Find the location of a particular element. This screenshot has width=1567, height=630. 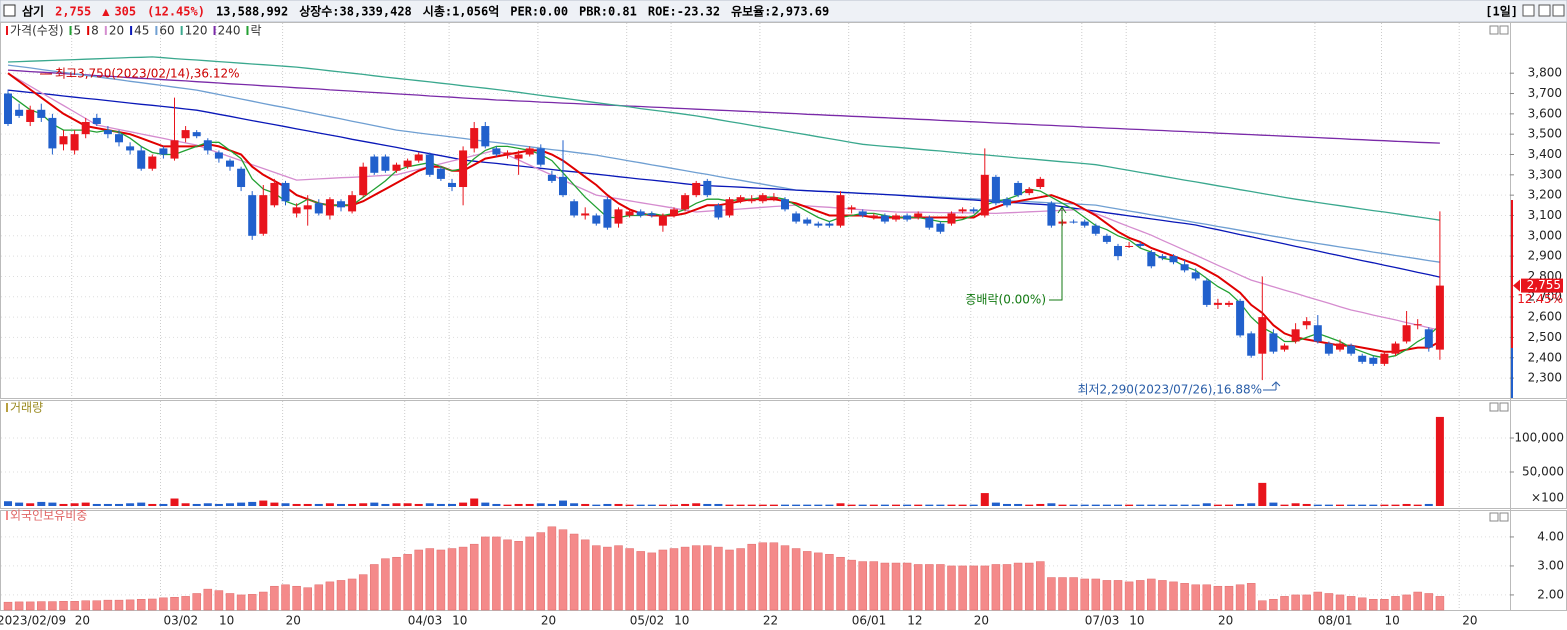

legend-label: 8 is located at coordinates (95, 31).